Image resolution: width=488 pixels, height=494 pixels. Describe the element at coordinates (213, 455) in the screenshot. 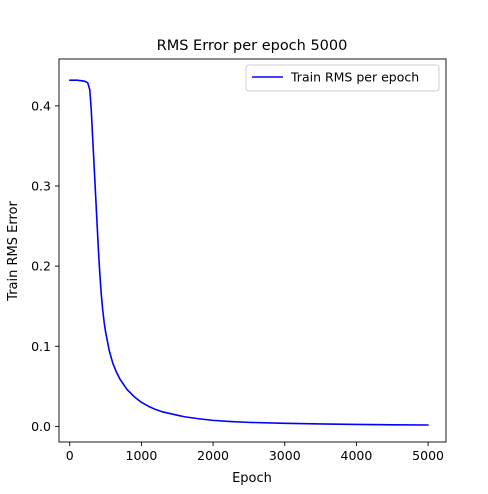

I see `x-tick-label: 2000` at that location.